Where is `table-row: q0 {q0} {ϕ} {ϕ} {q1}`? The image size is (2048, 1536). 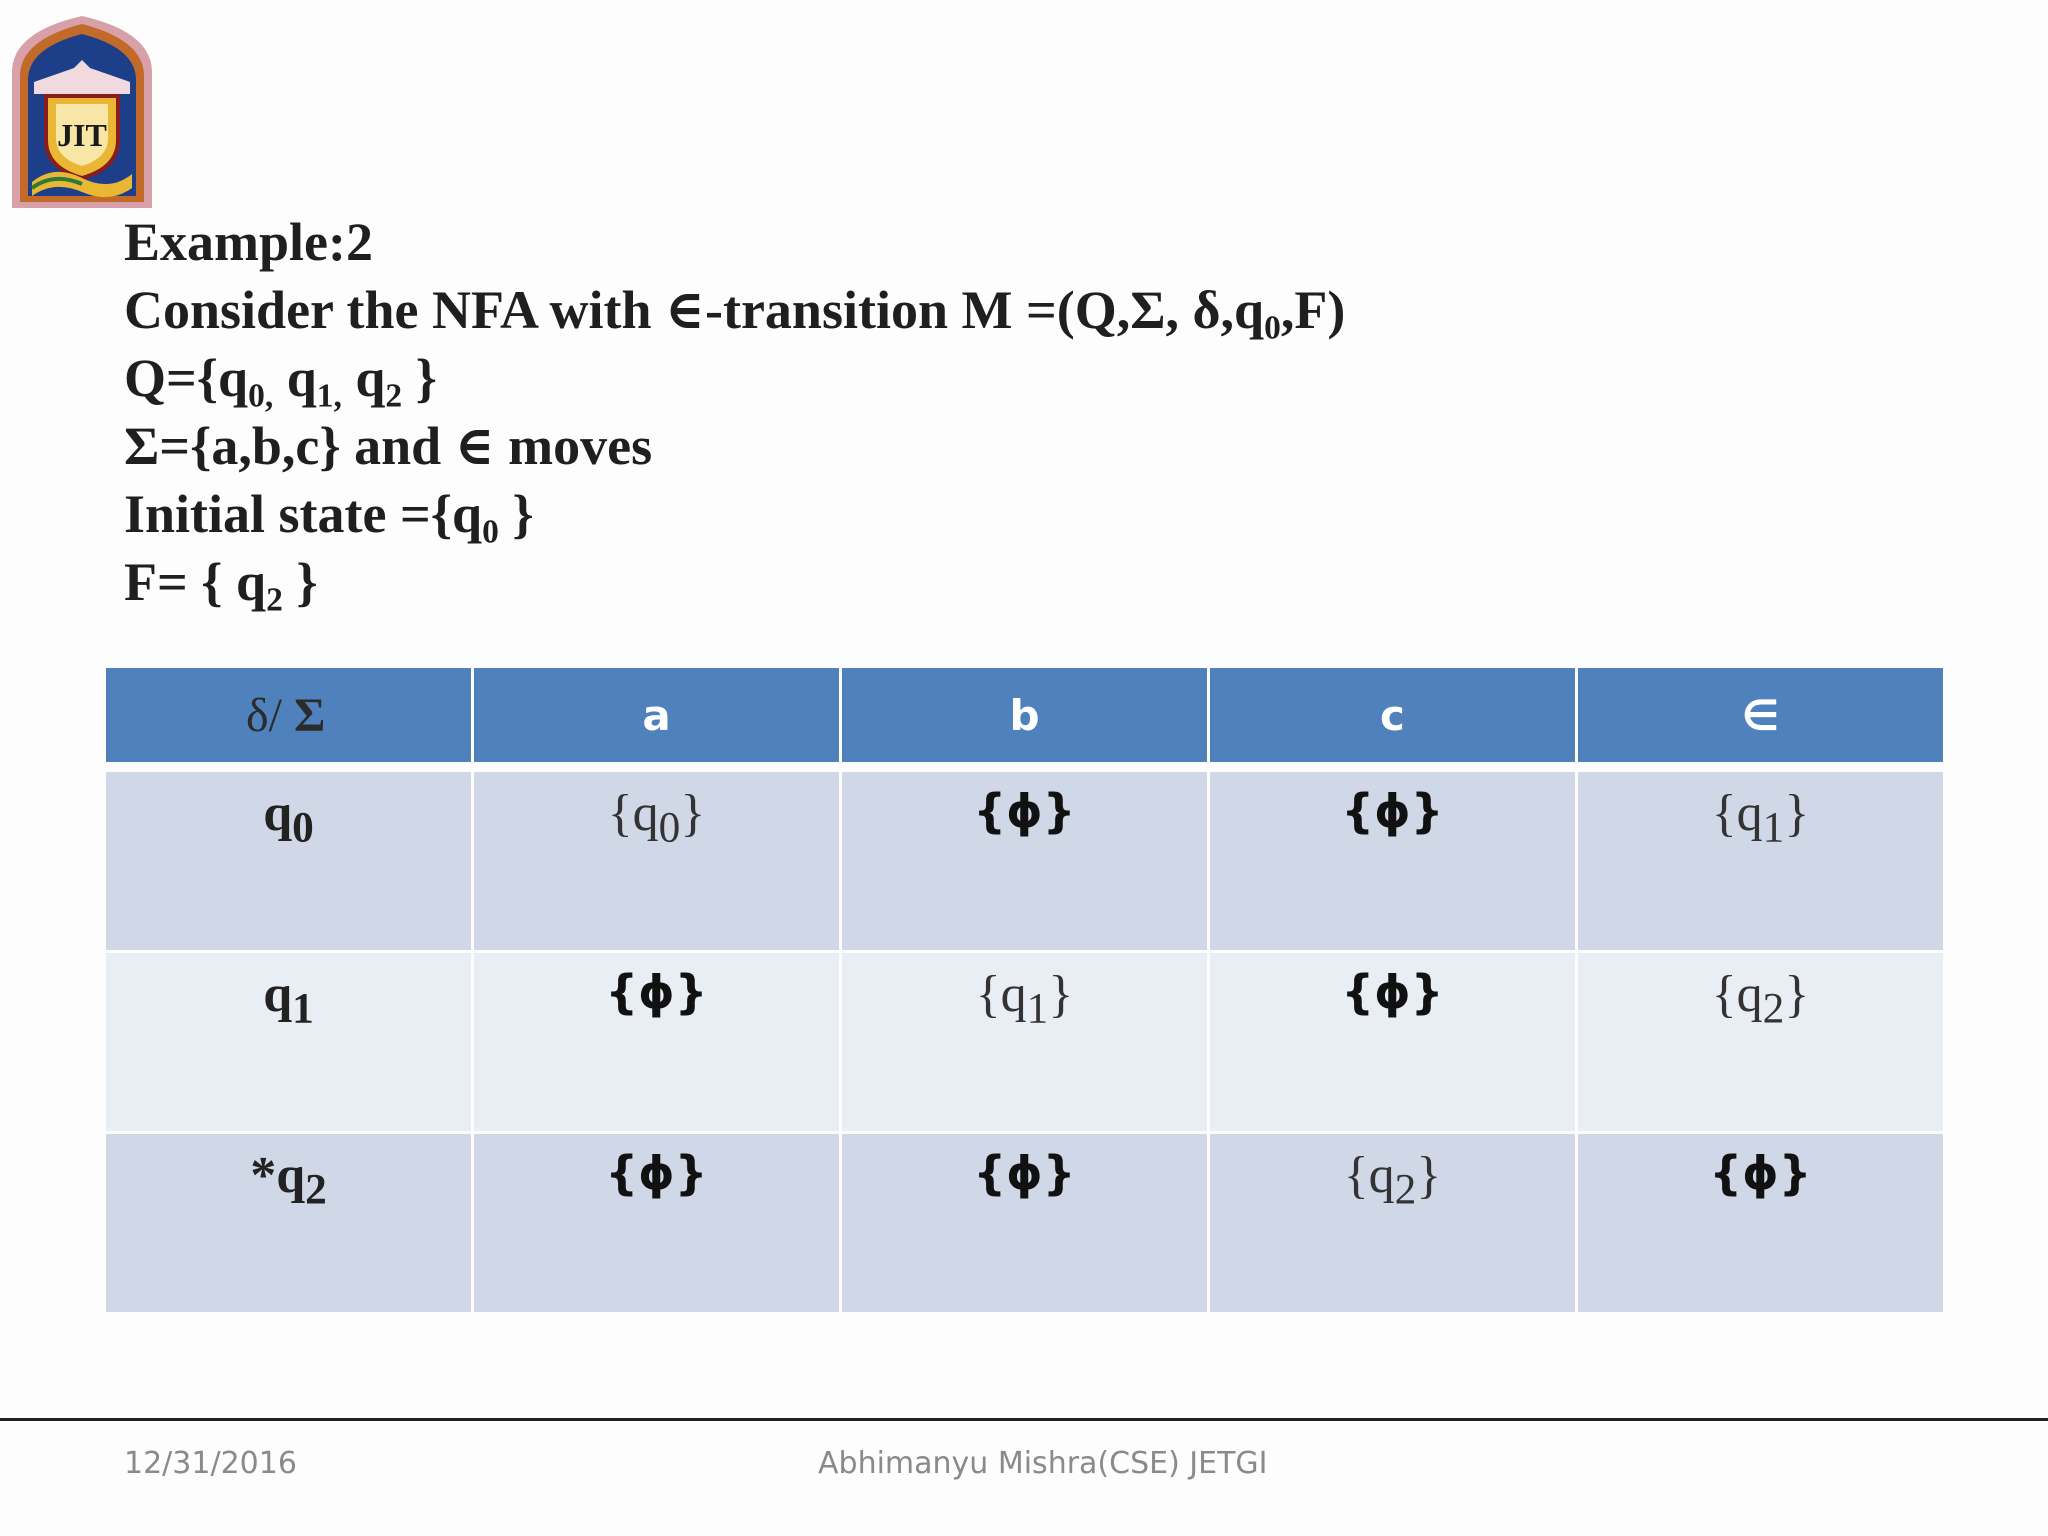 table-row: q0 {q0} {ϕ} {ϕ} {q1} is located at coordinates (1024, 861).